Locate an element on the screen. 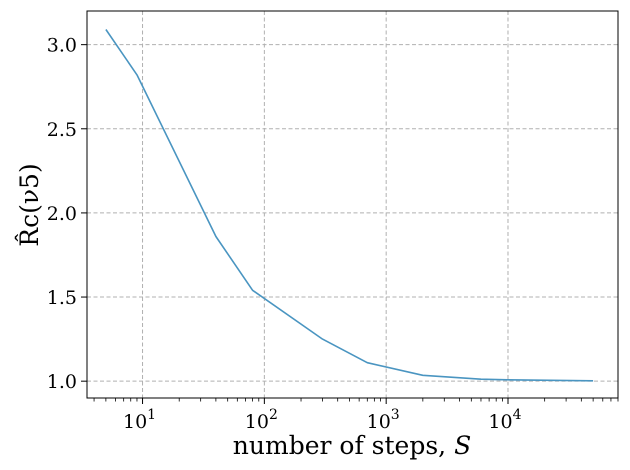 The width and height of the screenshot is (630, 470). x-axis-label: number of steps, S is located at coordinates (352, 445).